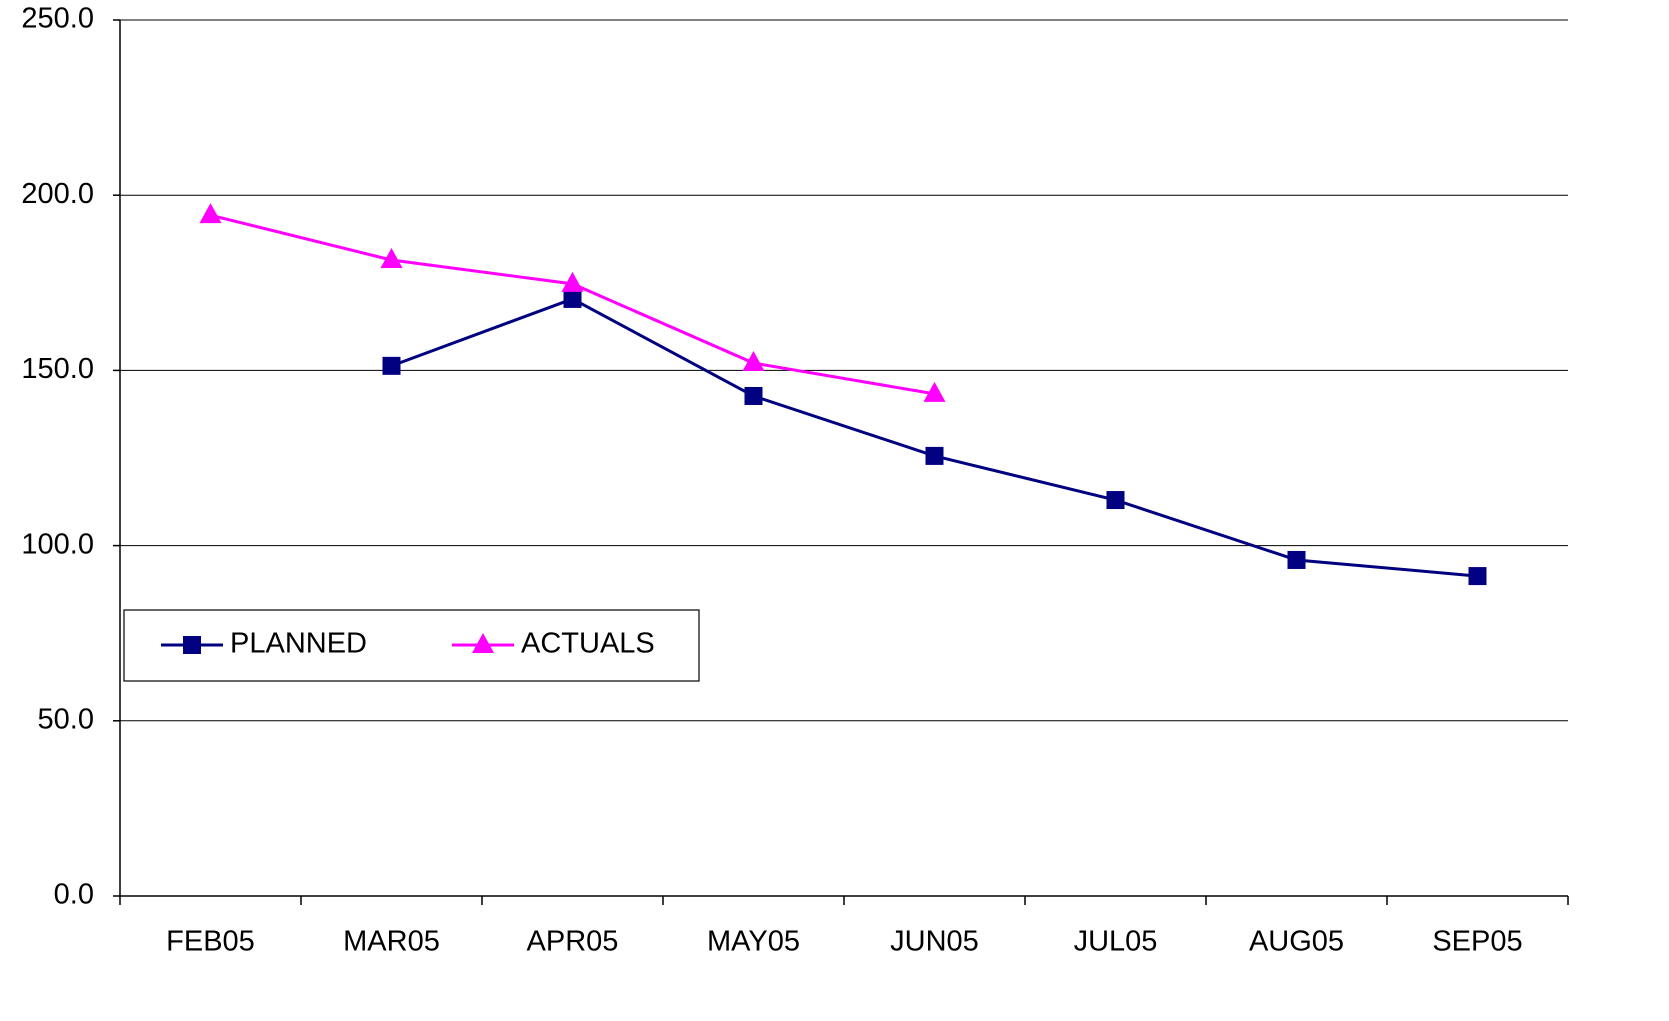 The image size is (1669, 1021). I want to click on y-tick-label: 200.0, so click(57, 194).